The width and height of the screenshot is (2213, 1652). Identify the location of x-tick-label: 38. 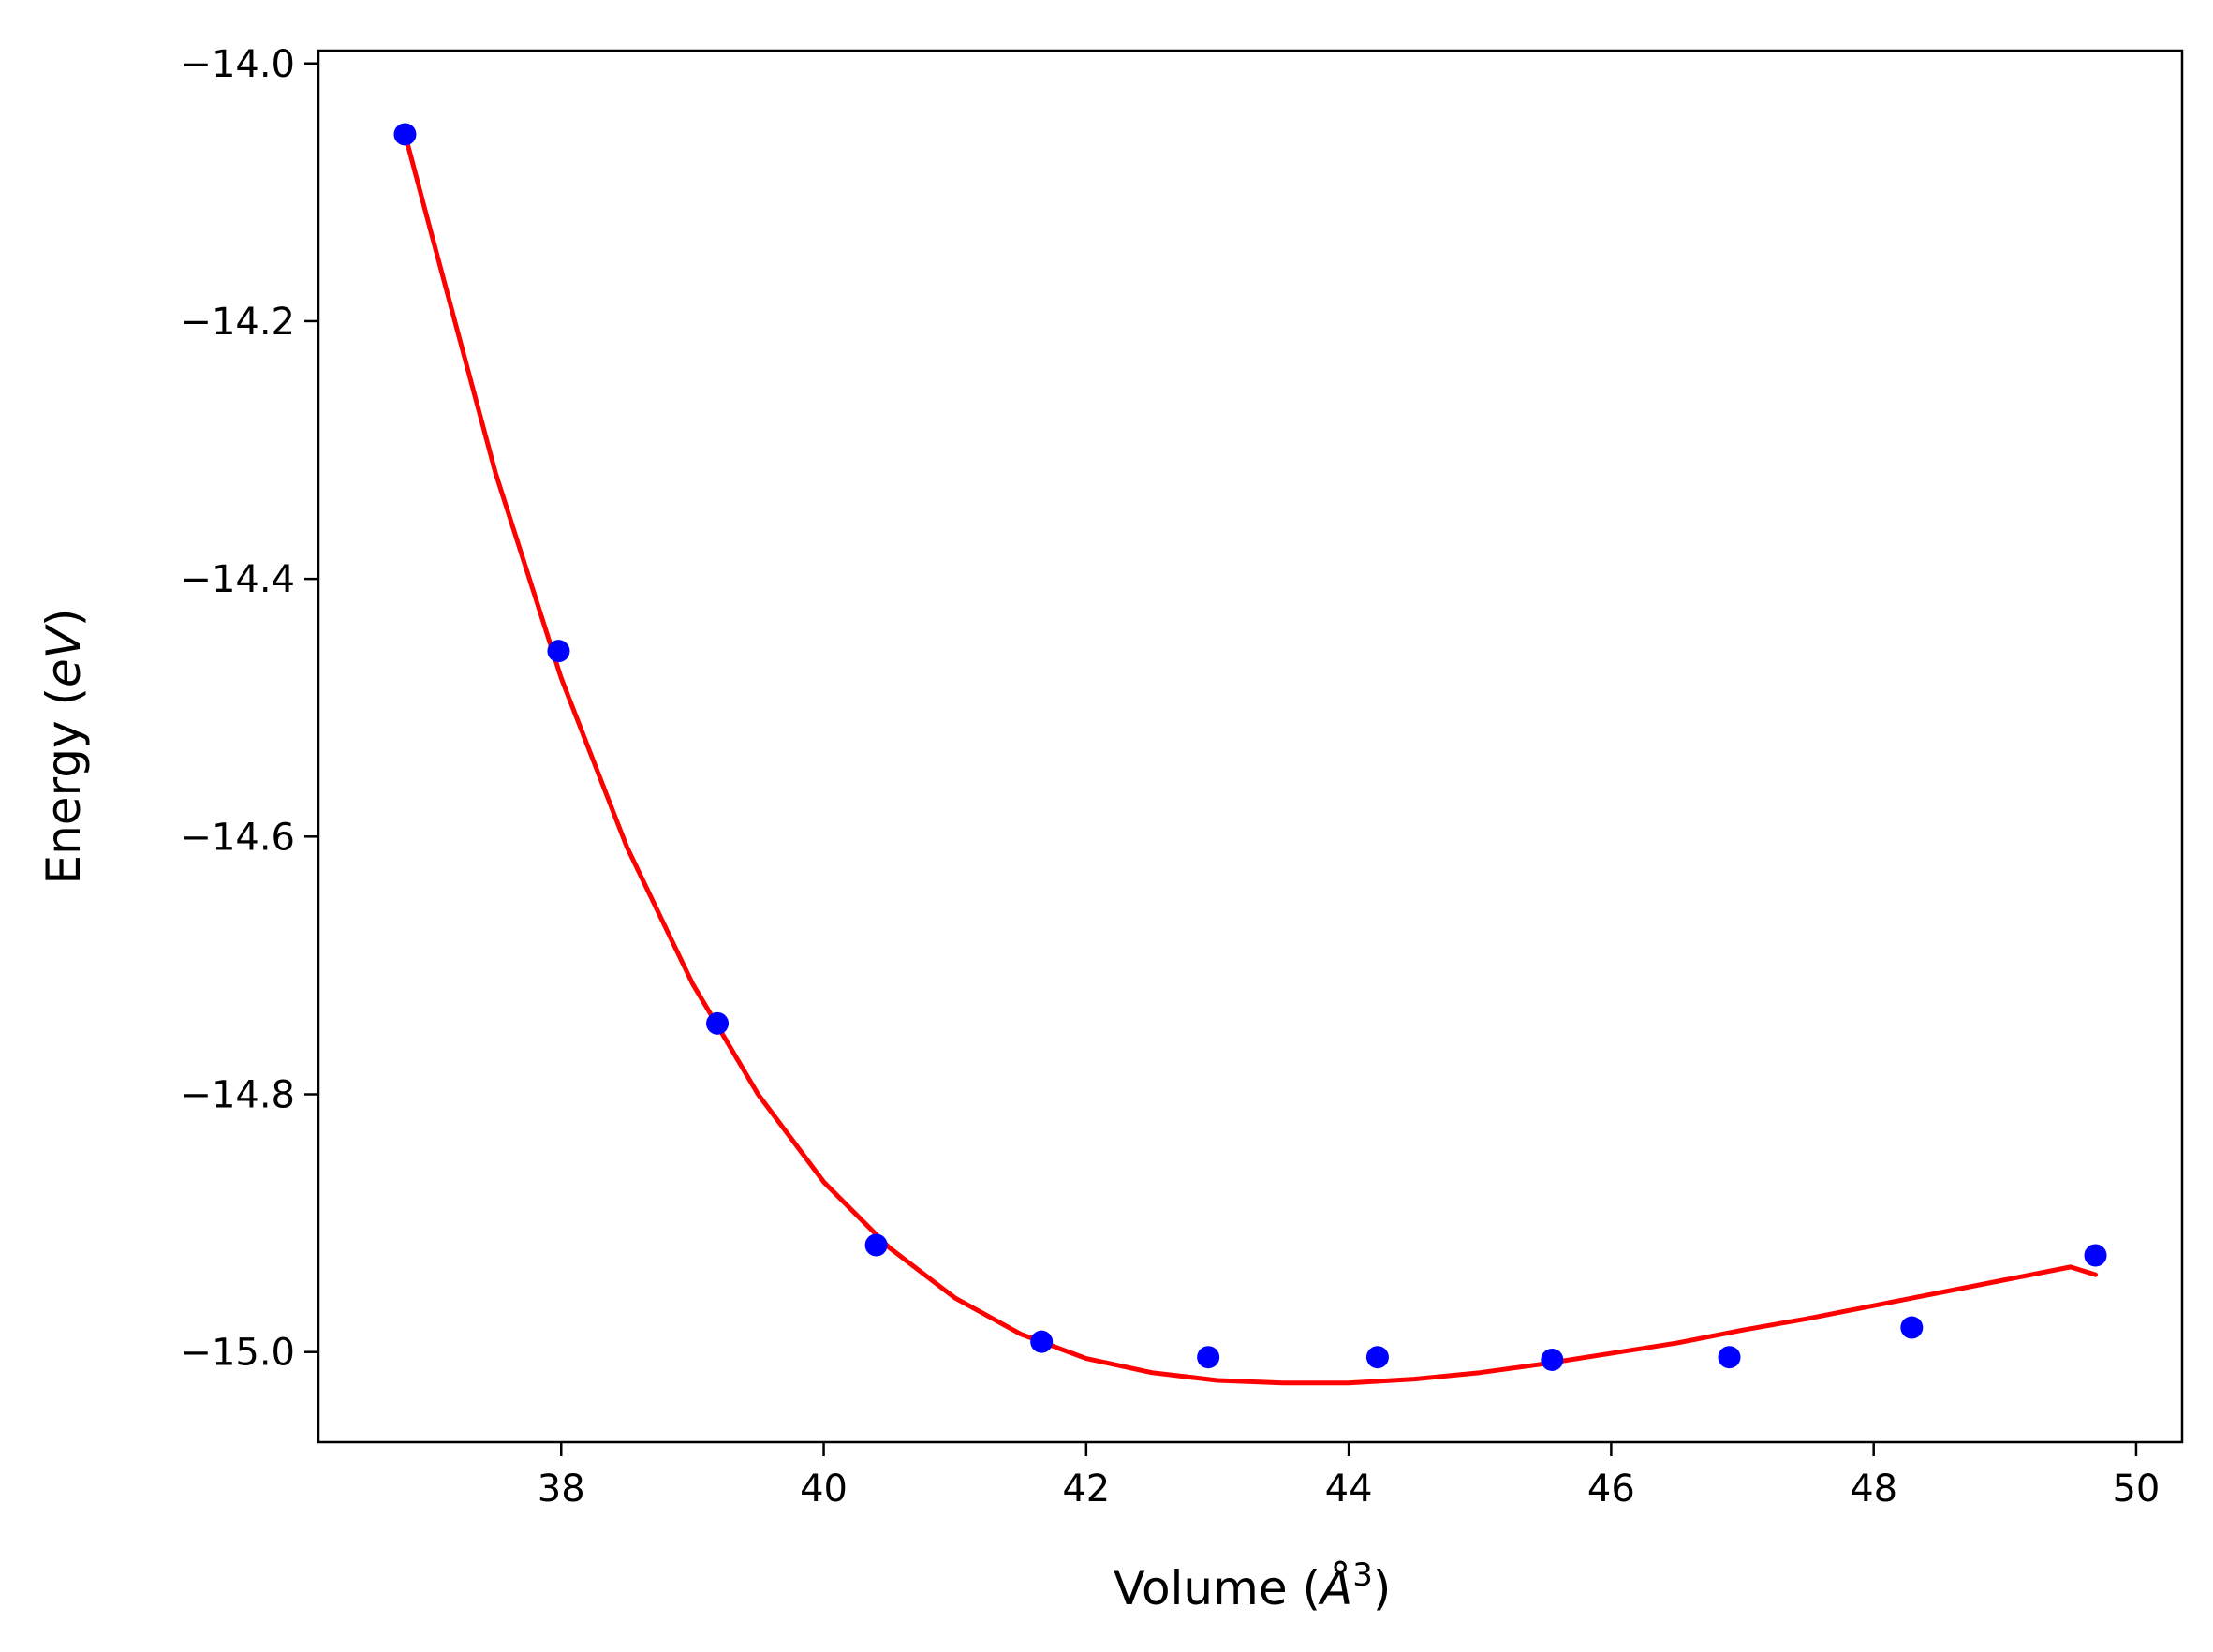
(561, 1489).